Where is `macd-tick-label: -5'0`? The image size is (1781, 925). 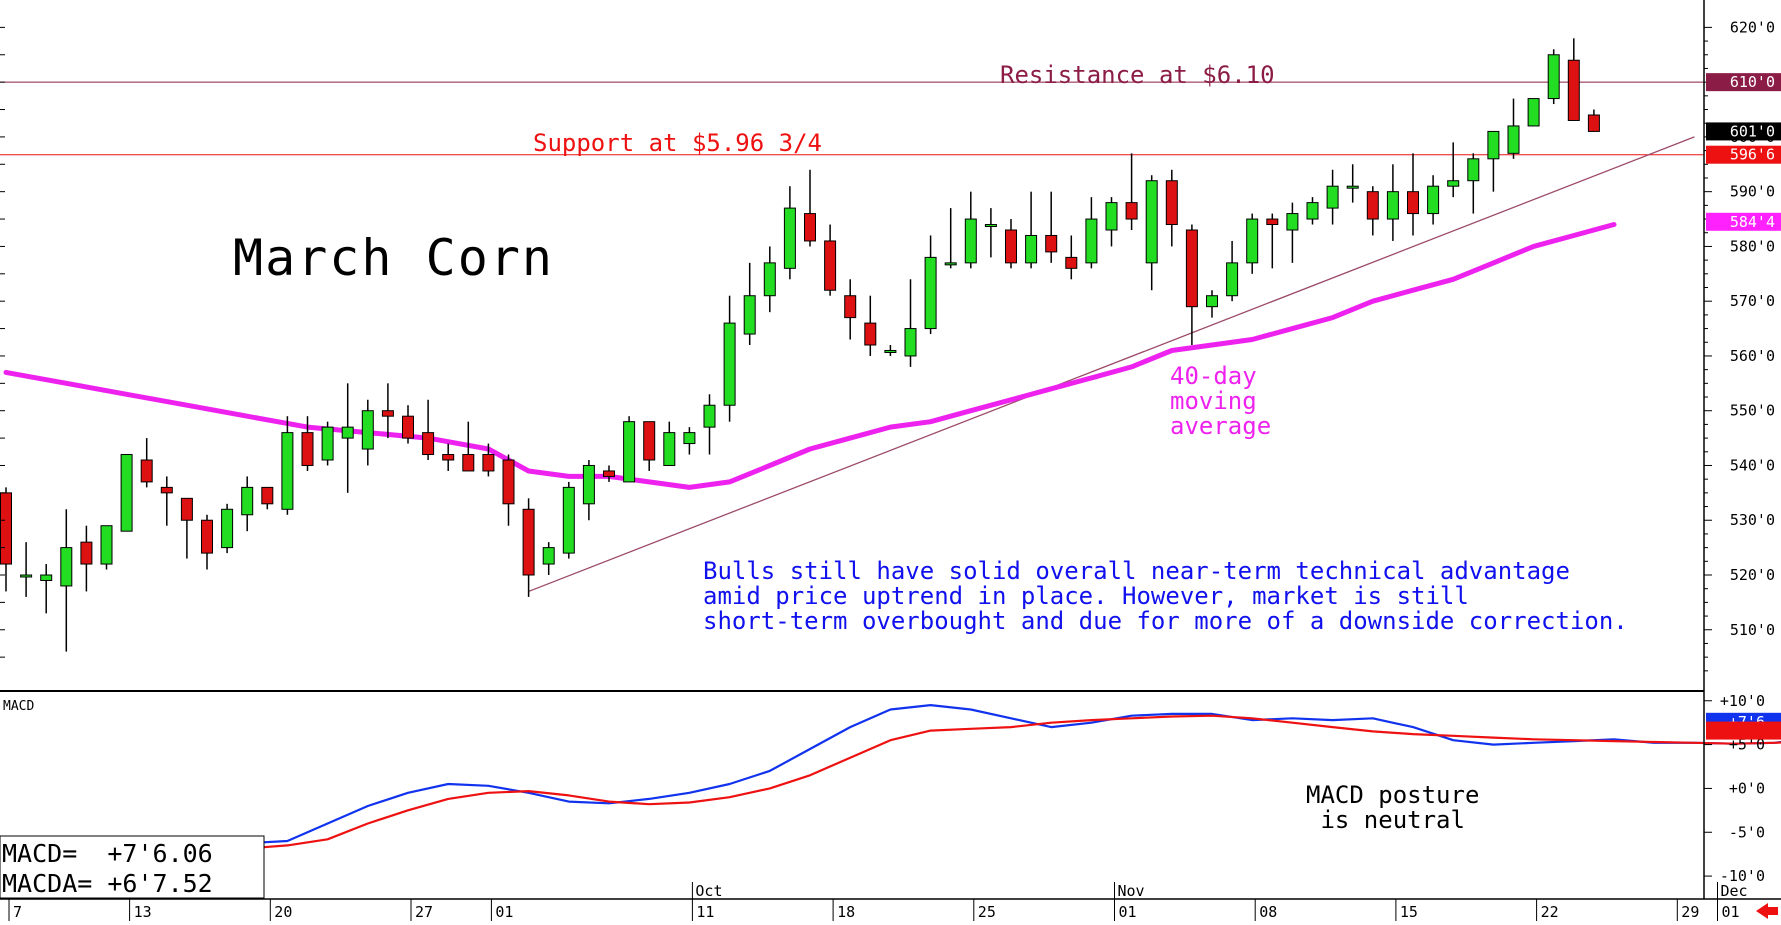
macd-tick-label: -5'0 is located at coordinates (1747, 832).